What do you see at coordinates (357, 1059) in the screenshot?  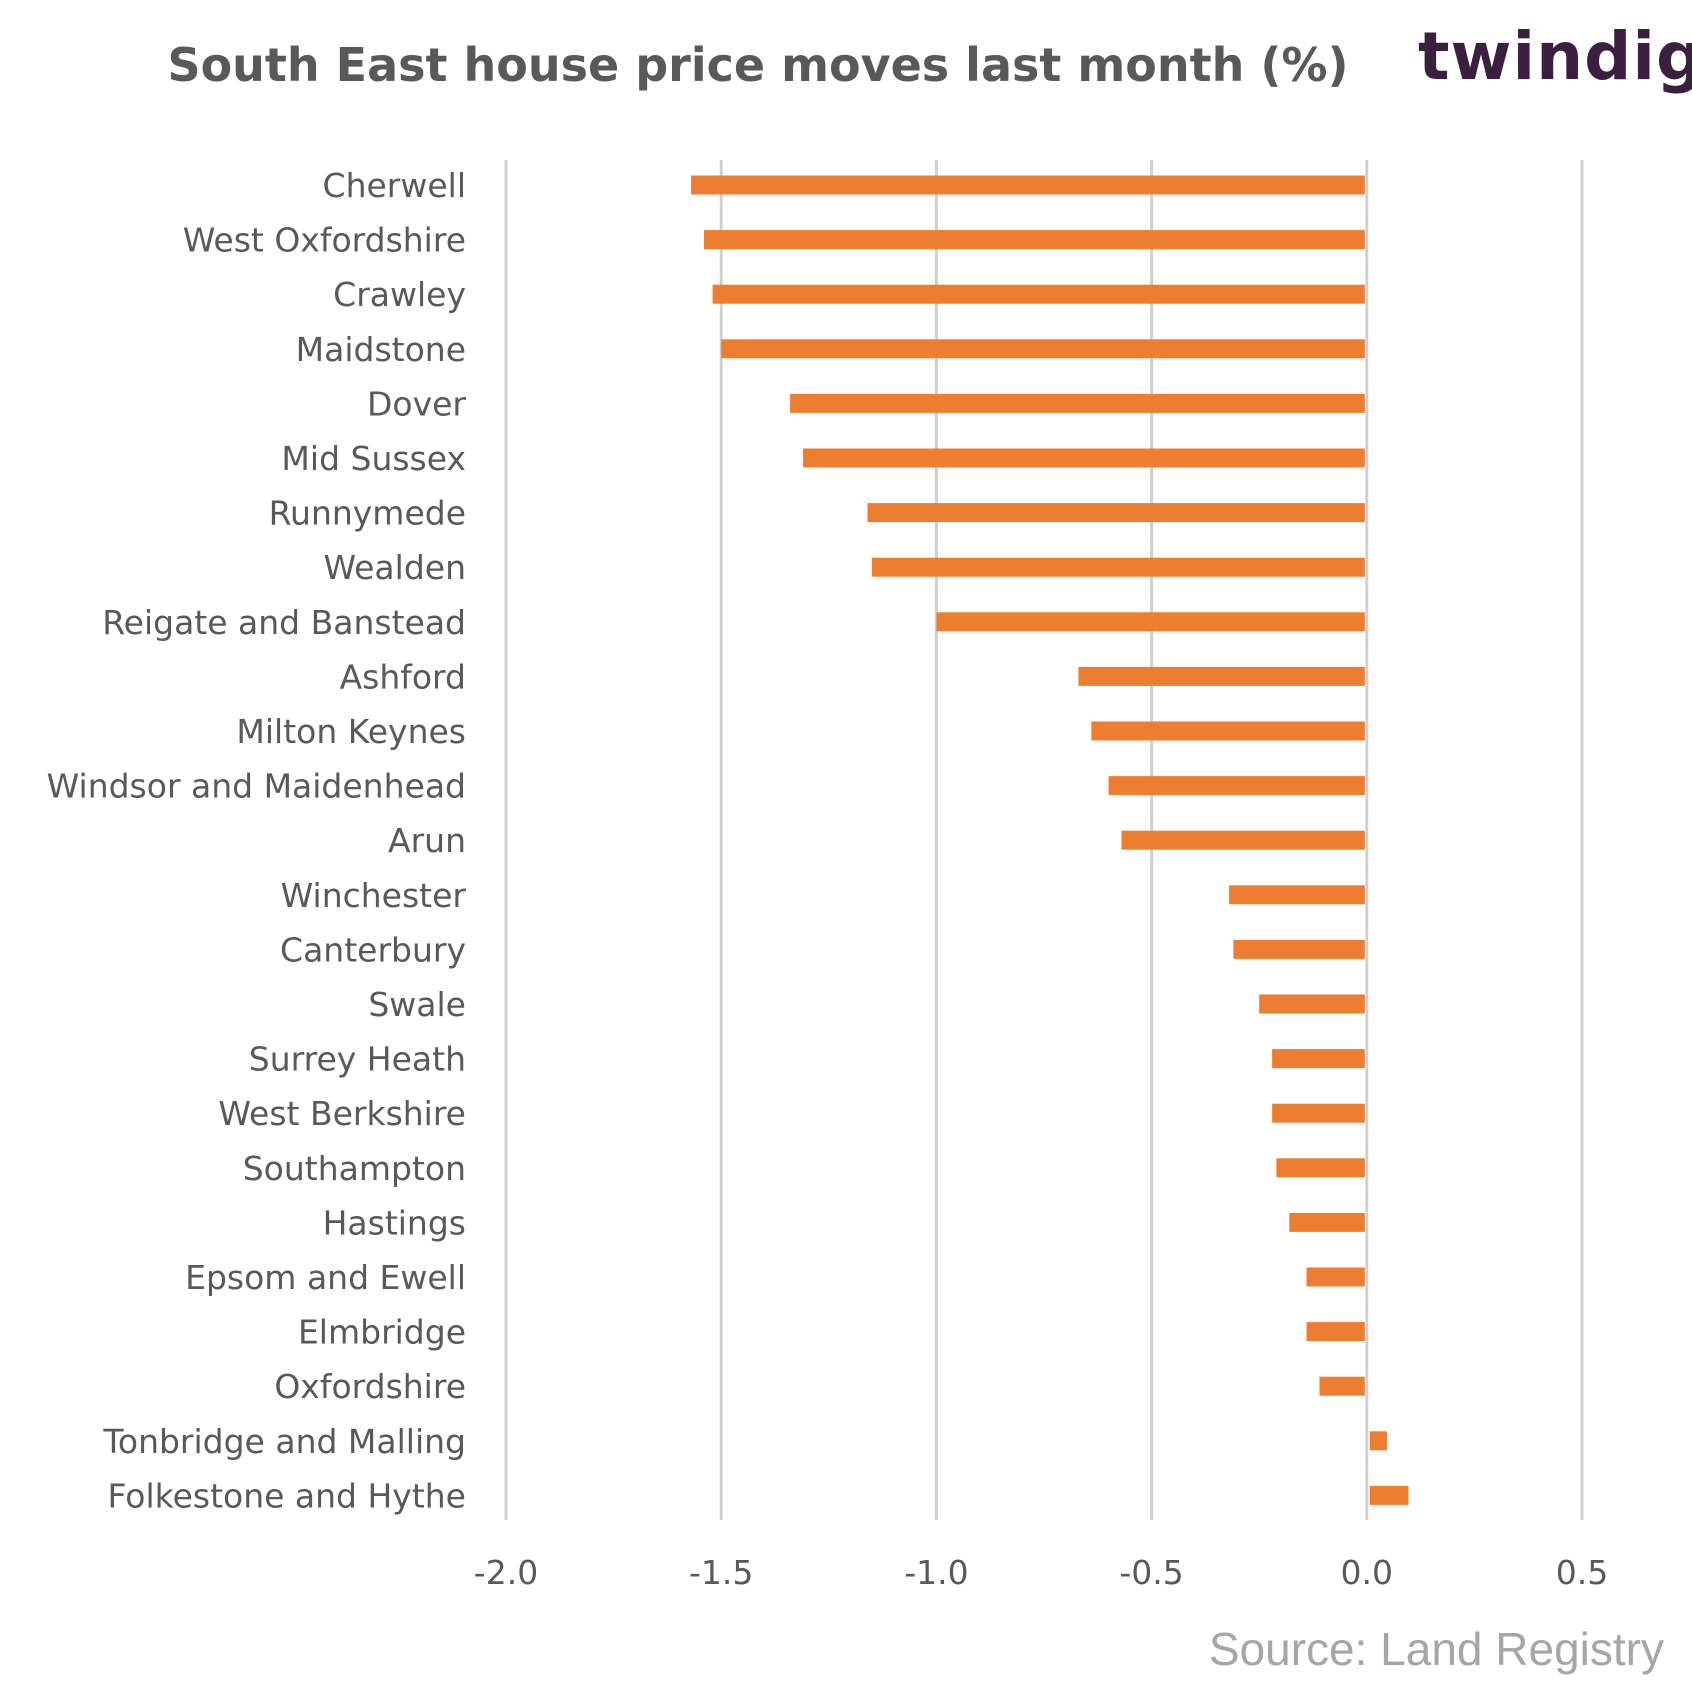 I see `category-label: Surrey Heath` at bounding box center [357, 1059].